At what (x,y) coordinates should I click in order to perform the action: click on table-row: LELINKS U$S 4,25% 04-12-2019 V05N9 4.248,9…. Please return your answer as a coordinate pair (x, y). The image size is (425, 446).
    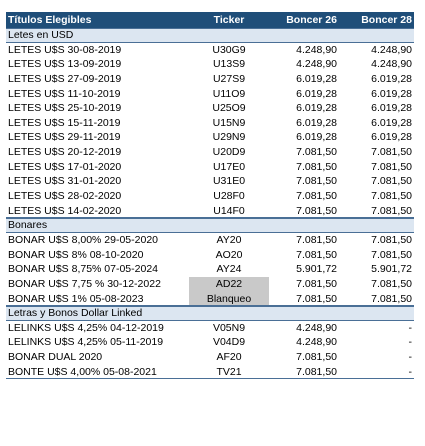
    Looking at the image, I should click on (210, 328).